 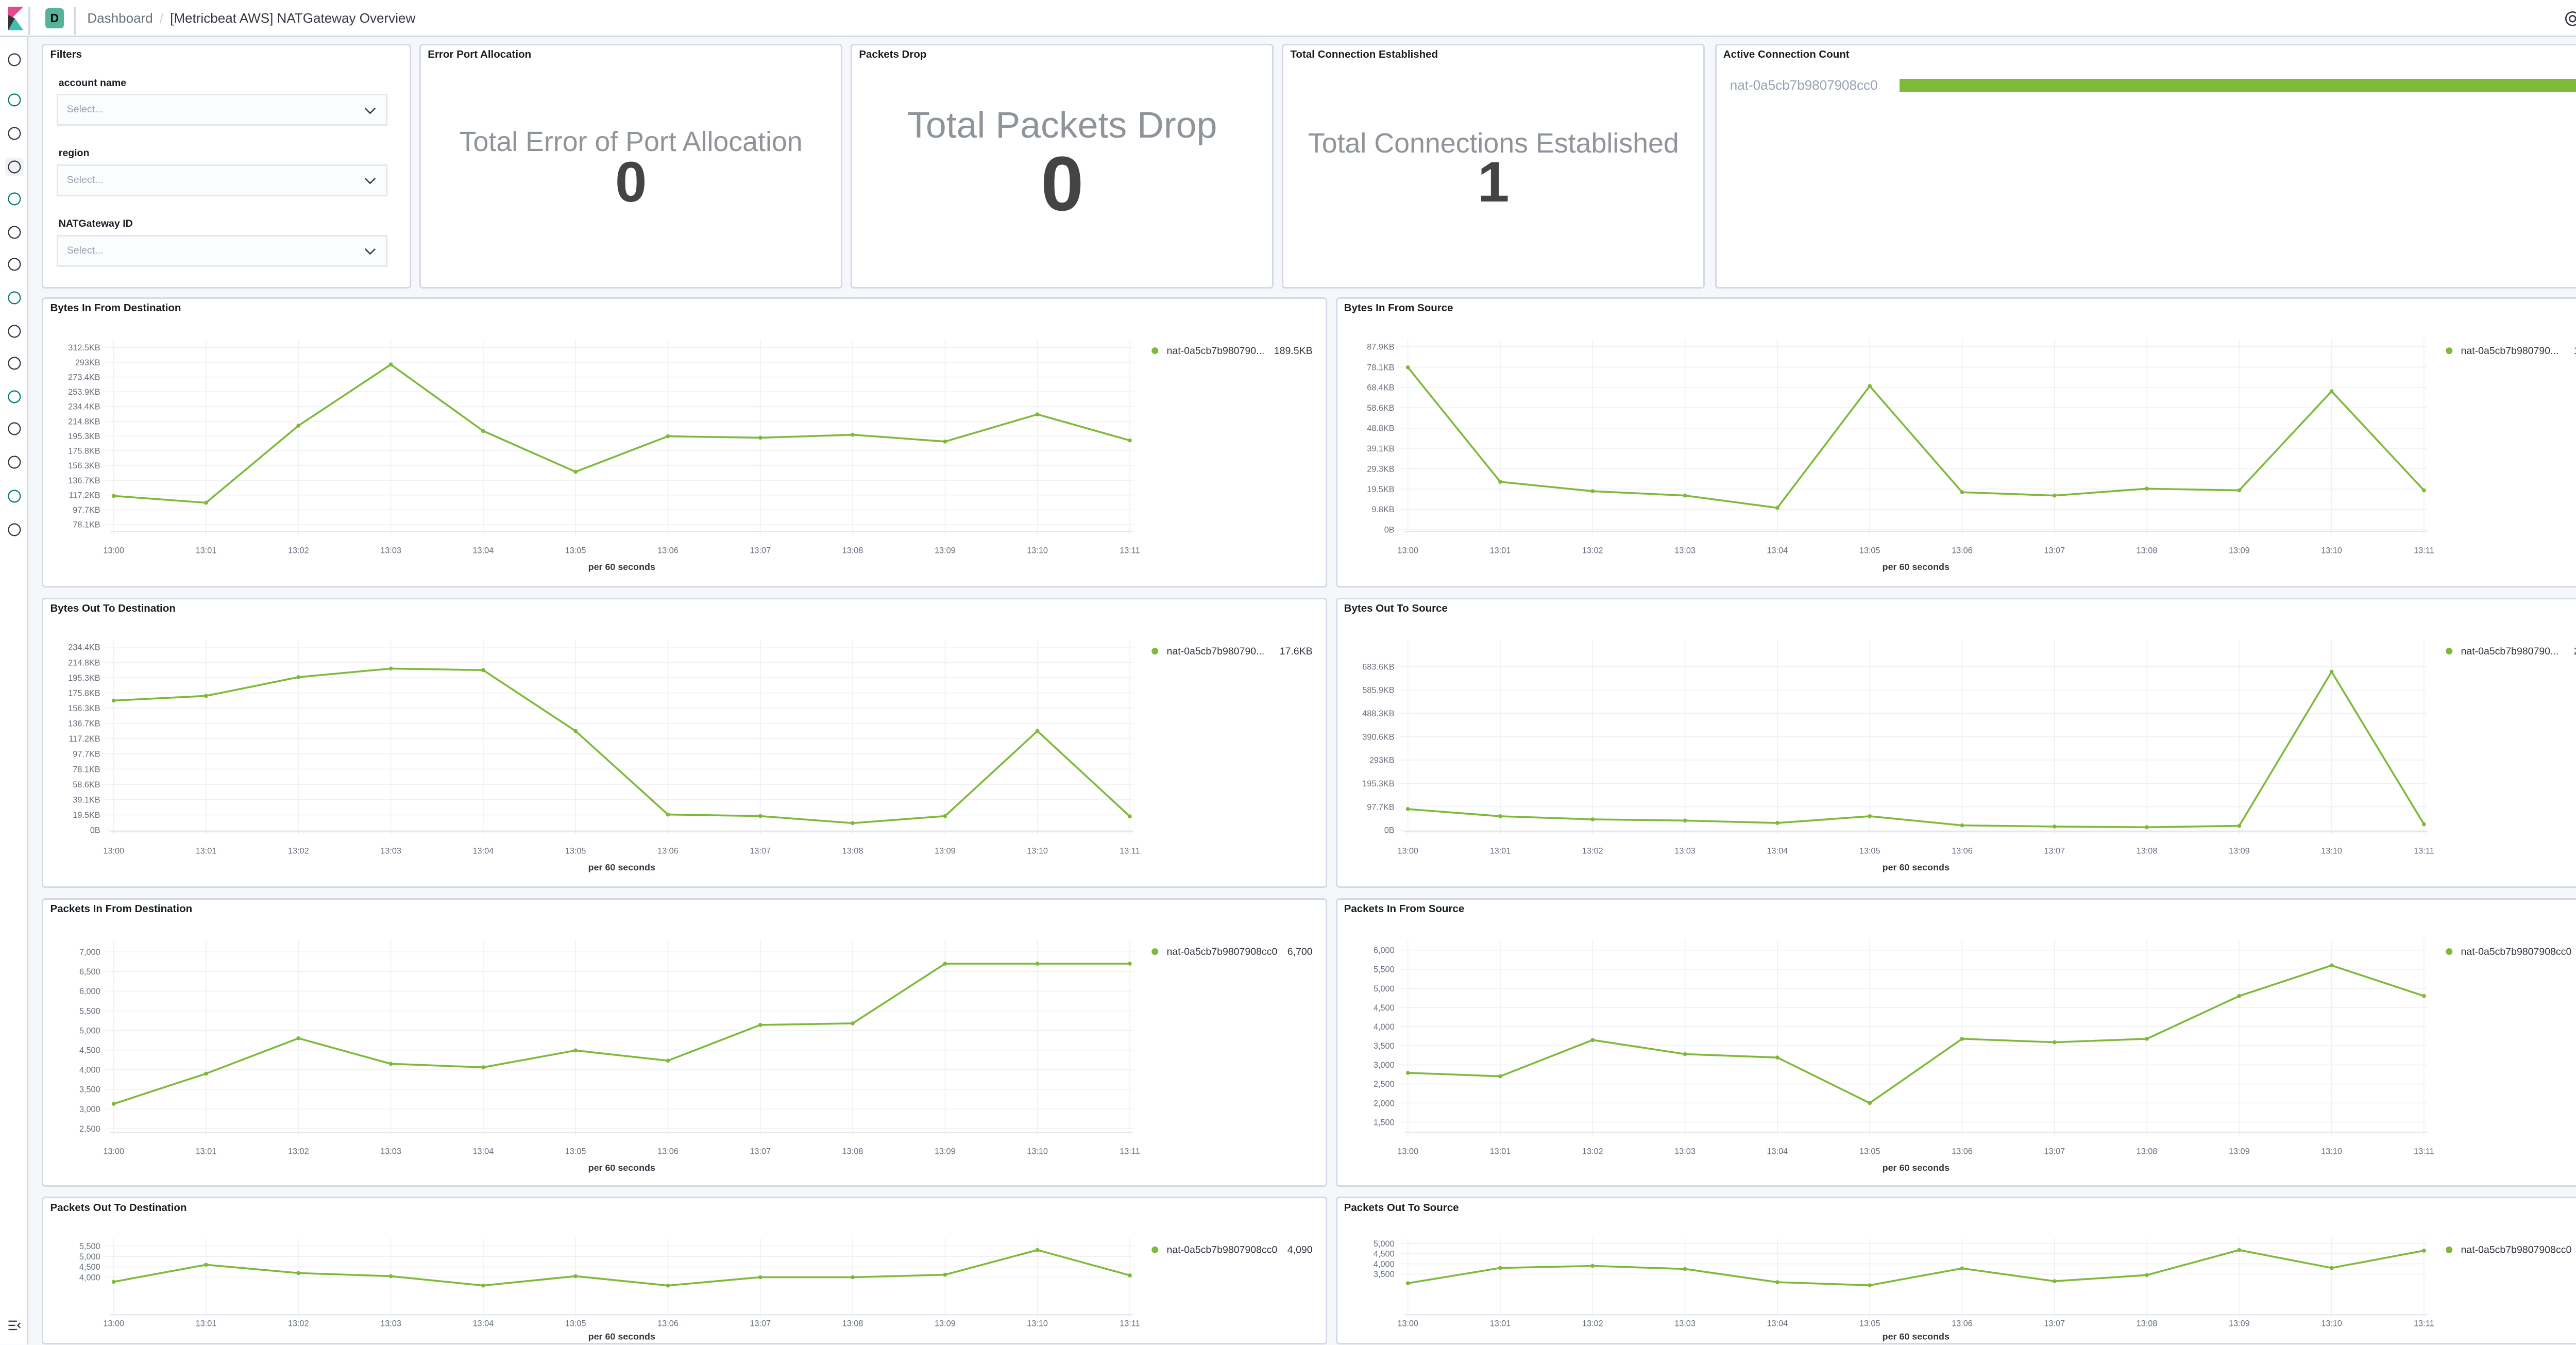 What do you see at coordinates (2239, 851) in the screenshot?
I see `x-tick-label: 13:09` at bounding box center [2239, 851].